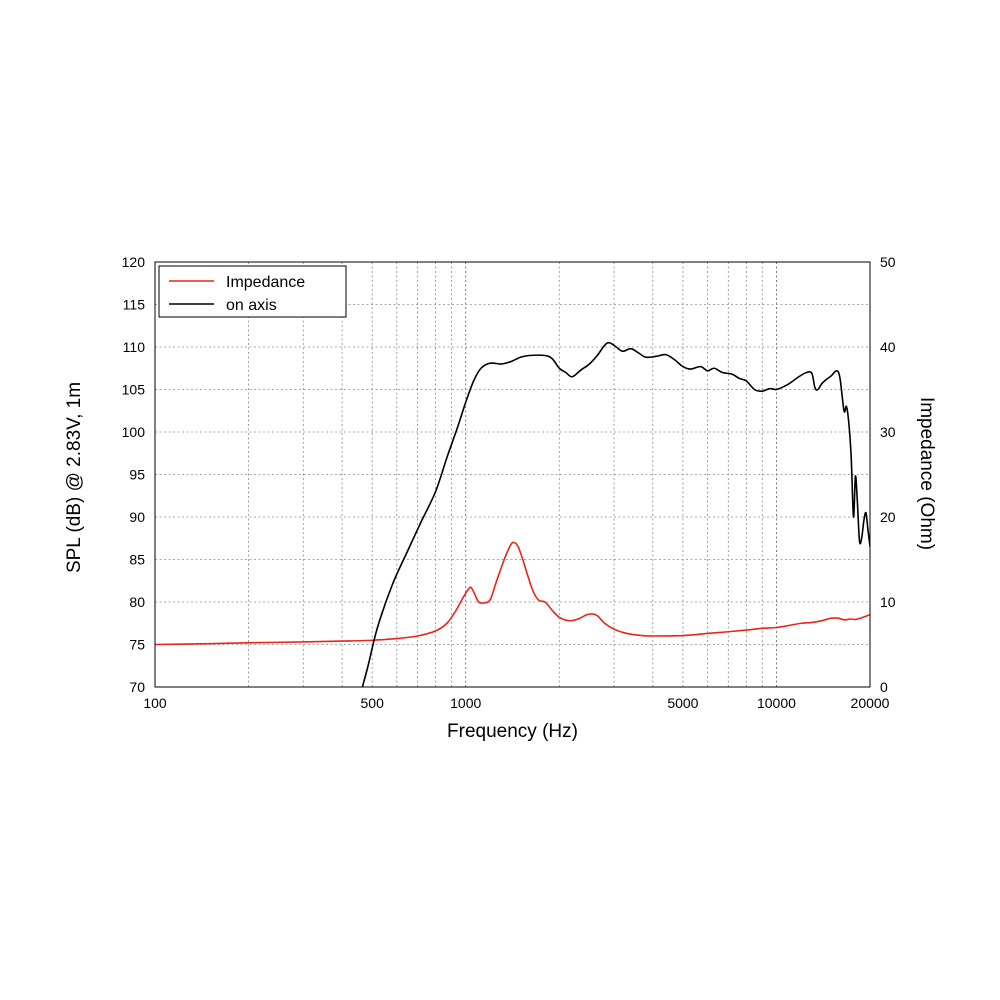  What do you see at coordinates (137, 560) in the screenshot?
I see `y-left-tick-label: 85` at bounding box center [137, 560].